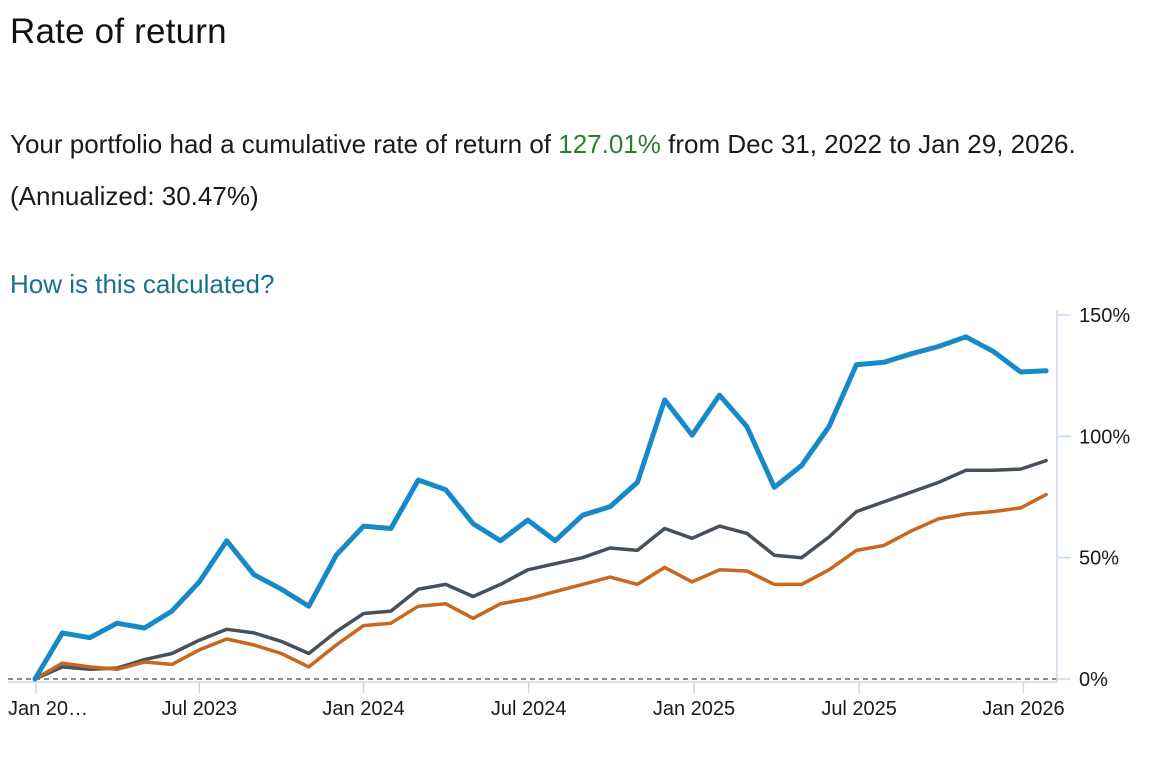 The width and height of the screenshot is (1159, 766). I want to click on x-axis-label: Jan 2026, so click(1023, 709).